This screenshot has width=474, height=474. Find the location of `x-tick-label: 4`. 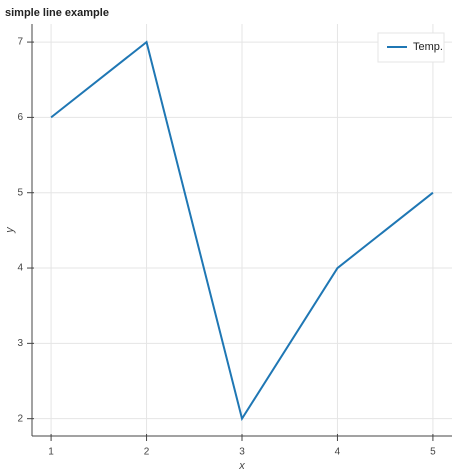

x-tick-label: 4 is located at coordinates (338, 452).